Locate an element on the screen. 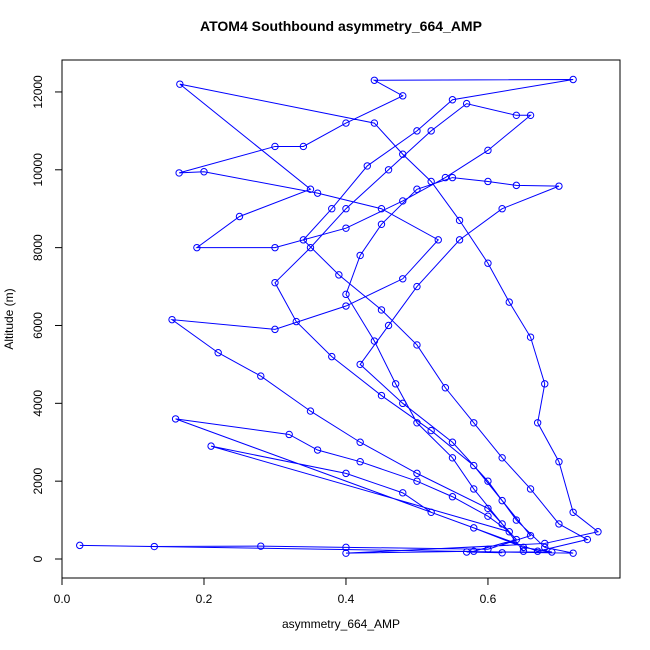 The width and height of the screenshot is (650, 650). y-tick-label: 0 is located at coordinates (38, 558).